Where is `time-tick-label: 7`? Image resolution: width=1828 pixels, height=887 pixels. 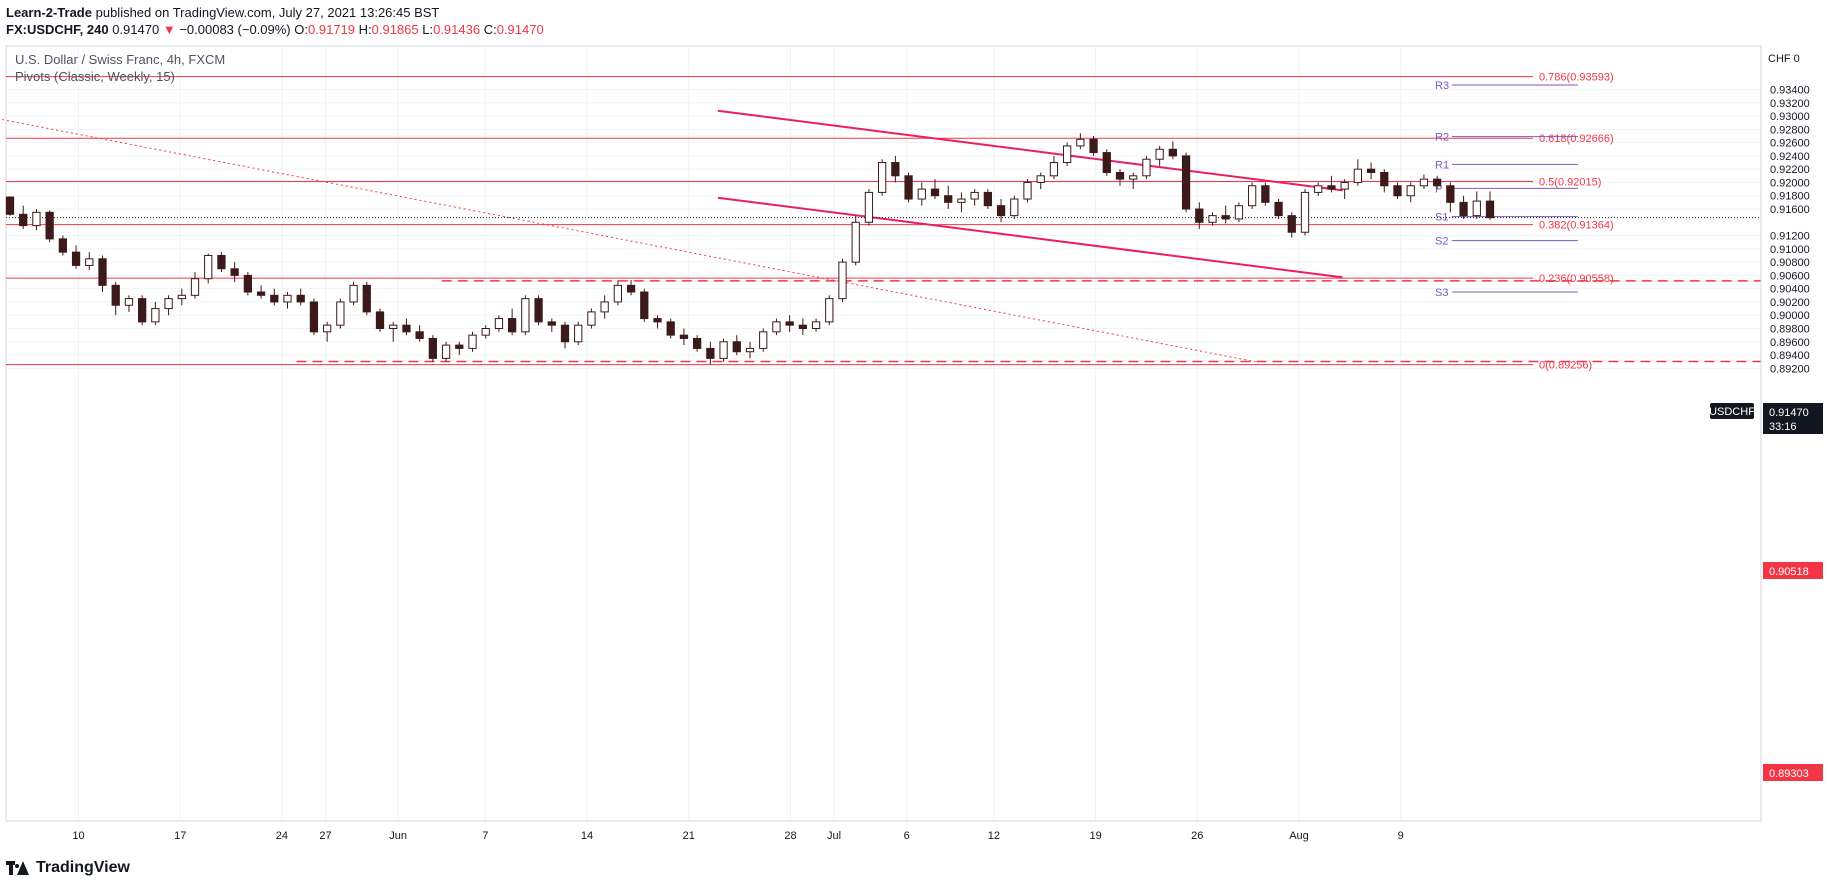 time-tick-label: 7 is located at coordinates (485, 836).